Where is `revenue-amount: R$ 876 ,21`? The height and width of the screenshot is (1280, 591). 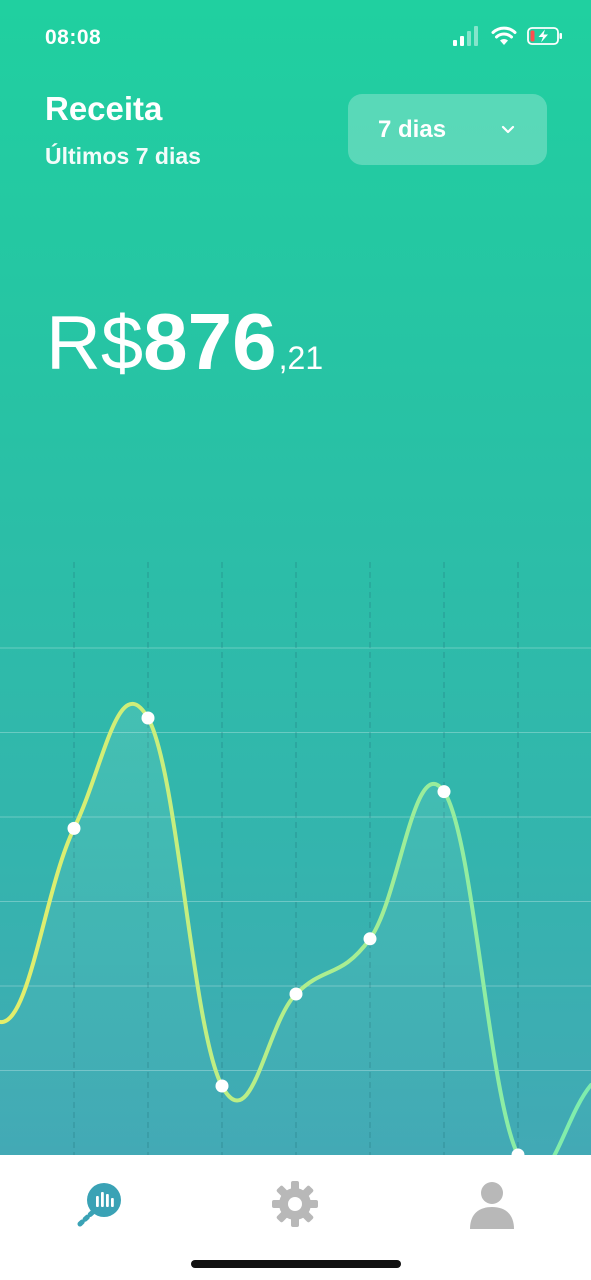
revenue-amount: R$ 876 ,21 is located at coordinates (184, 342).